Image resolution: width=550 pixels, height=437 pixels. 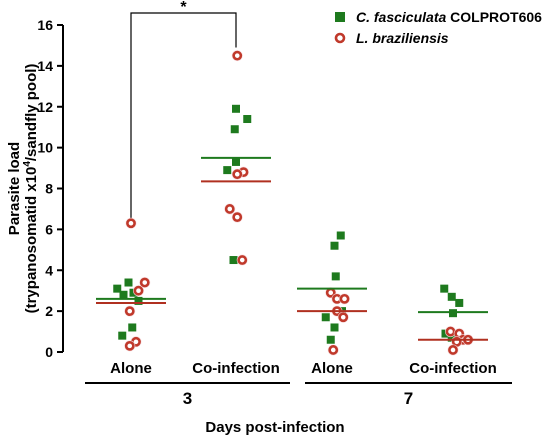 I want to click on y-axis-title-line2: (trypanosomatid x104/sandfly pool), so click(x=31, y=189).